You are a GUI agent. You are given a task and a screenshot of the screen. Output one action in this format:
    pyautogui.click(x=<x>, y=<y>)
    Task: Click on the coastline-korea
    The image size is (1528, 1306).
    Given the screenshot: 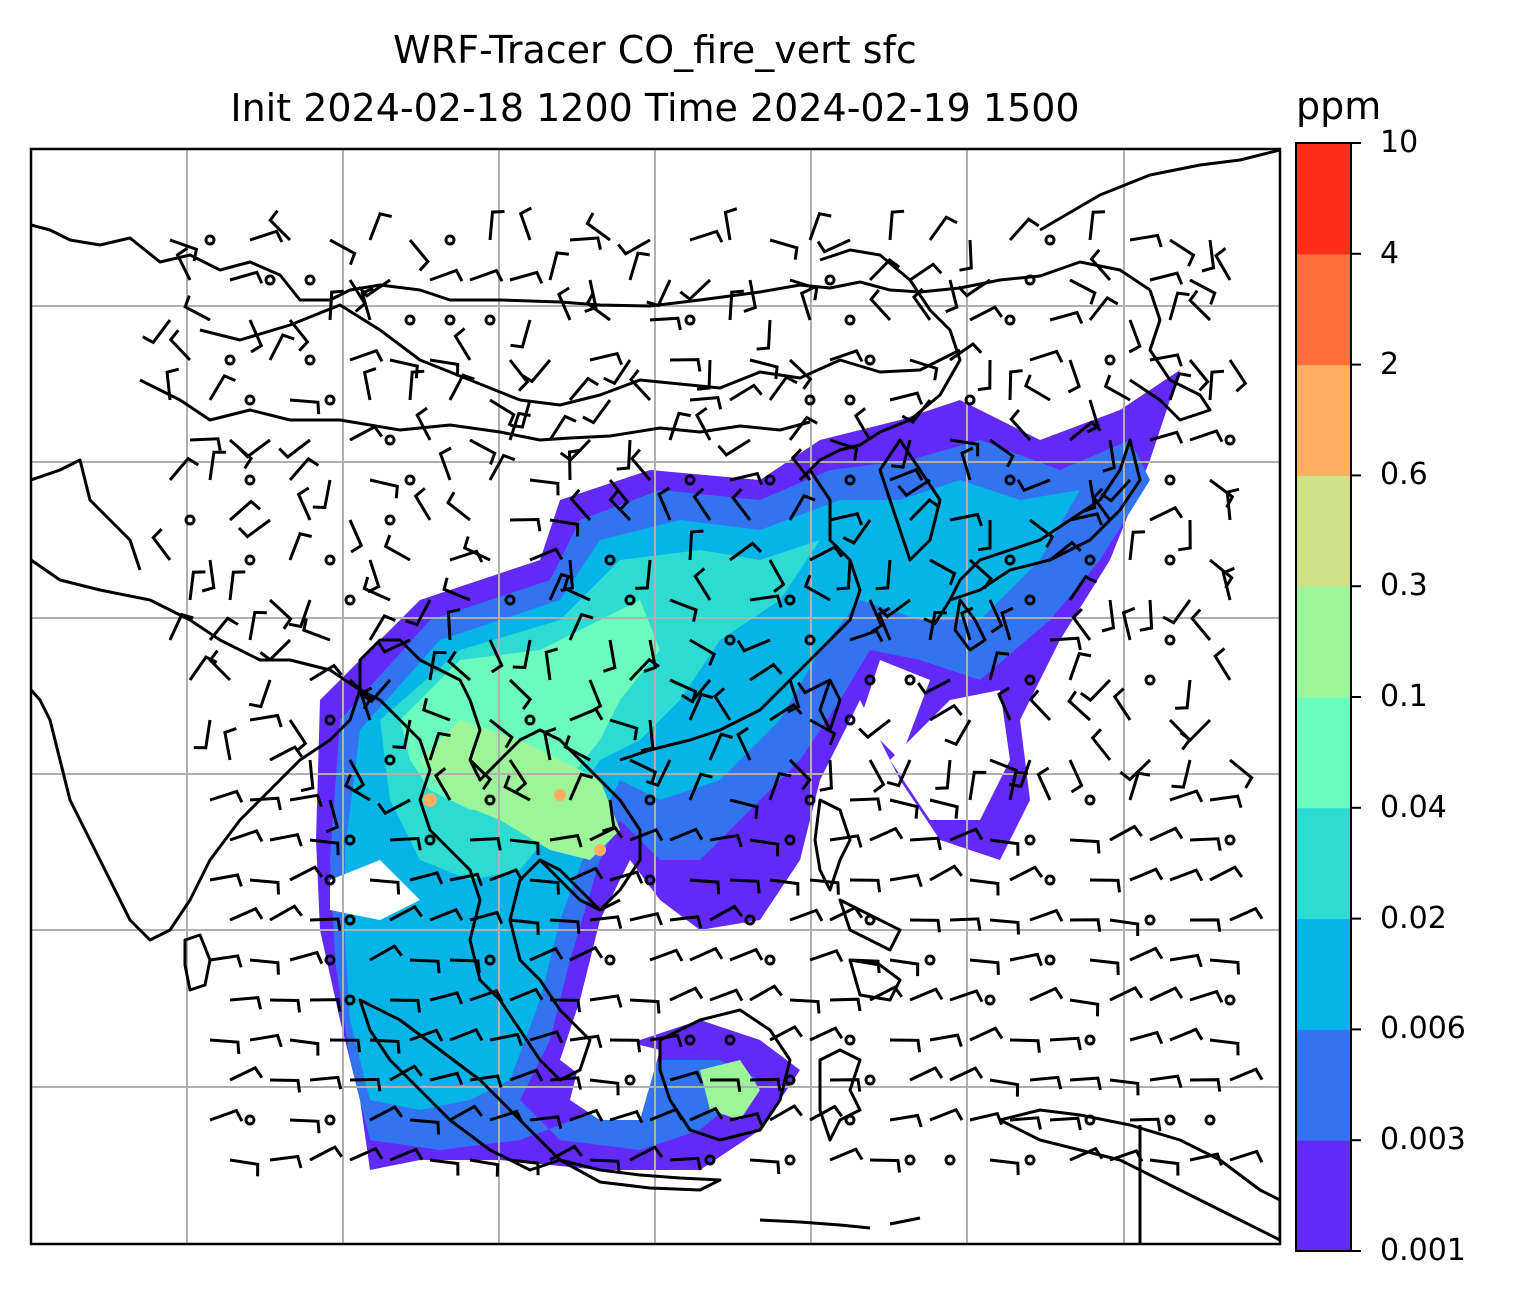 What is the action you would take?
    pyautogui.click(x=910, y=500)
    